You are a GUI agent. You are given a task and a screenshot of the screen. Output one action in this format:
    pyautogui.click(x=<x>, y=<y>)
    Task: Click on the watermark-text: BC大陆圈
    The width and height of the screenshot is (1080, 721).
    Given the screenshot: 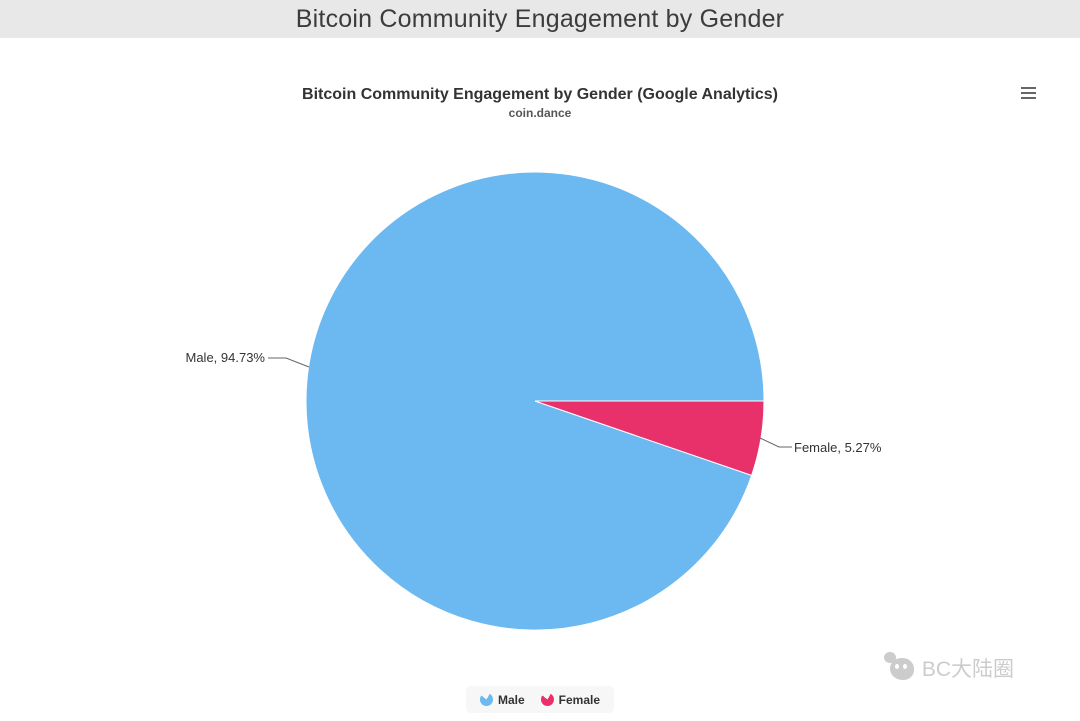 What is the action you would take?
    pyautogui.click(x=967, y=669)
    